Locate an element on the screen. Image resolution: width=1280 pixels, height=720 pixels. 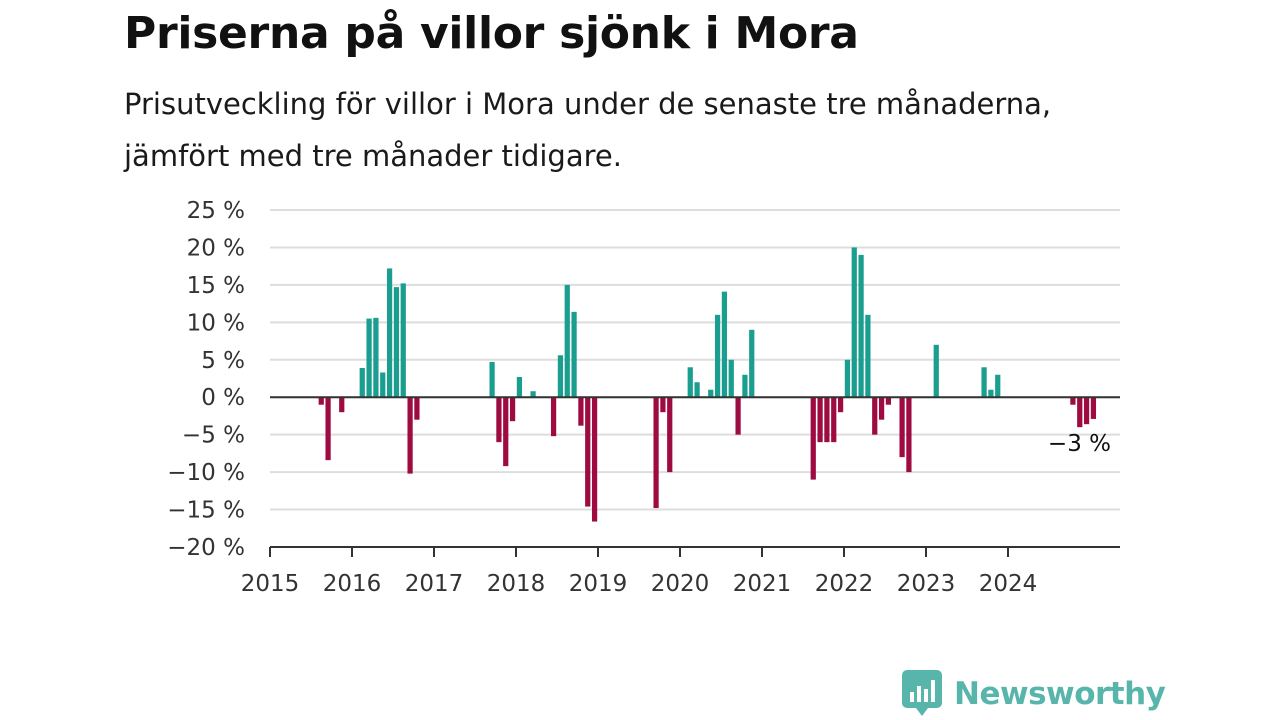
newsworthy-logo: Newsworthy is located at coordinates (1034, 694).